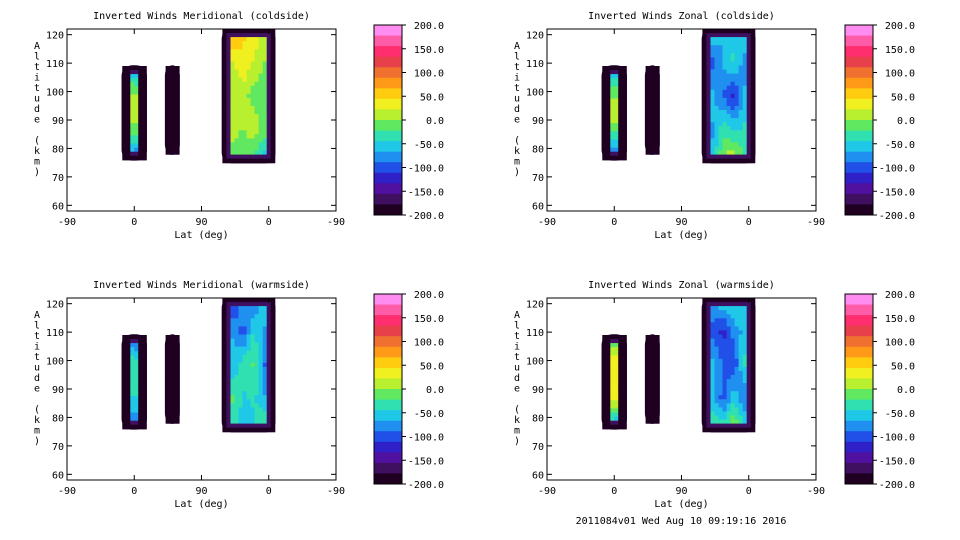 The width and height of the screenshot is (960, 540). I want to click on colorbar-swatch, so click(388, 447).